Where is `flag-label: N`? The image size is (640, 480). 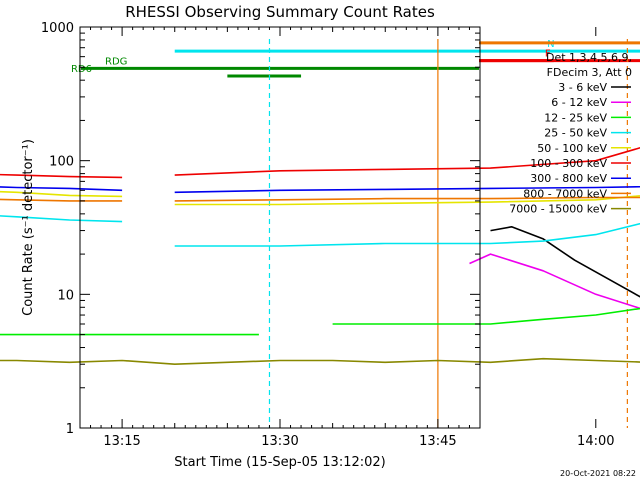
flag-label: N is located at coordinates (550, 44).